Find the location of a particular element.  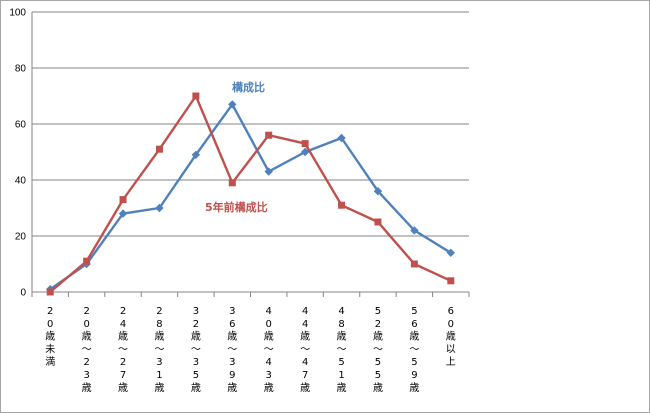

y-axis-tick-labels: 0 20 40 60 80 100 is located at coordinates (17, 153).